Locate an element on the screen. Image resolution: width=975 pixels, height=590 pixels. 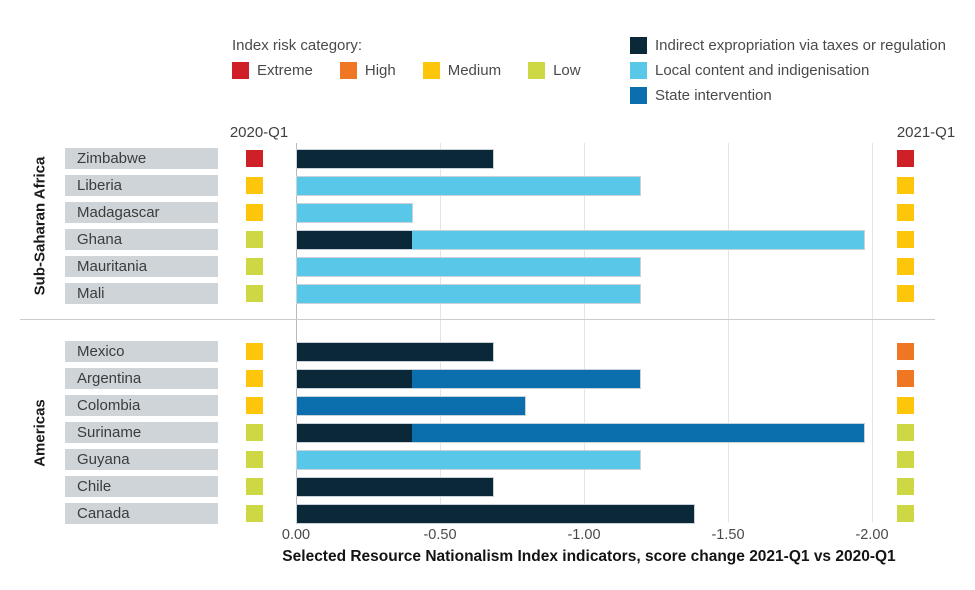
x-axis-tick-label: 0.00 is located at coordinates (296, 535).